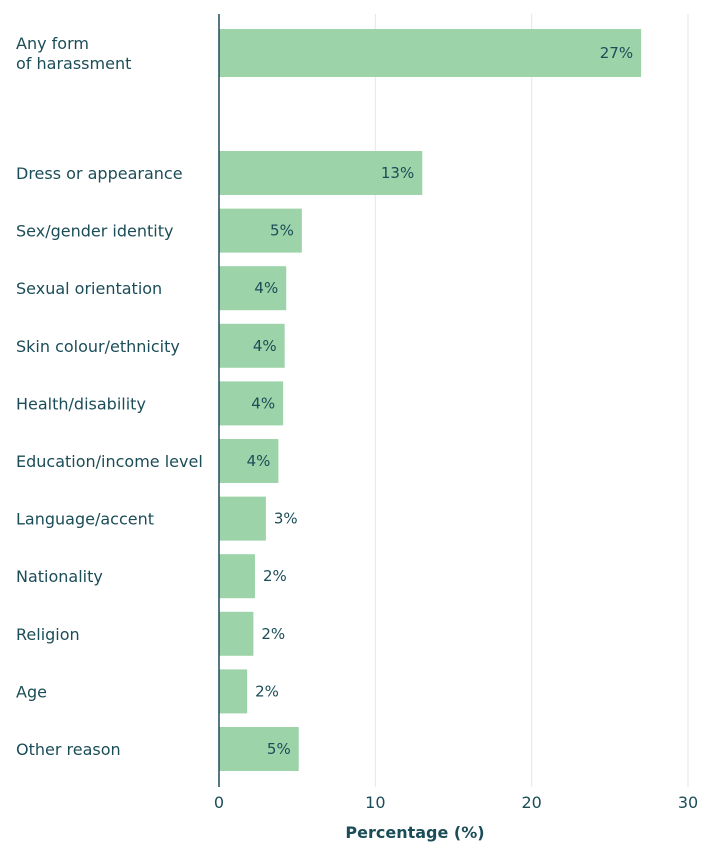 The height and width of the screenshot is (844, 701). I want to click on category-label: Sexual orientation, so click(89, 288).